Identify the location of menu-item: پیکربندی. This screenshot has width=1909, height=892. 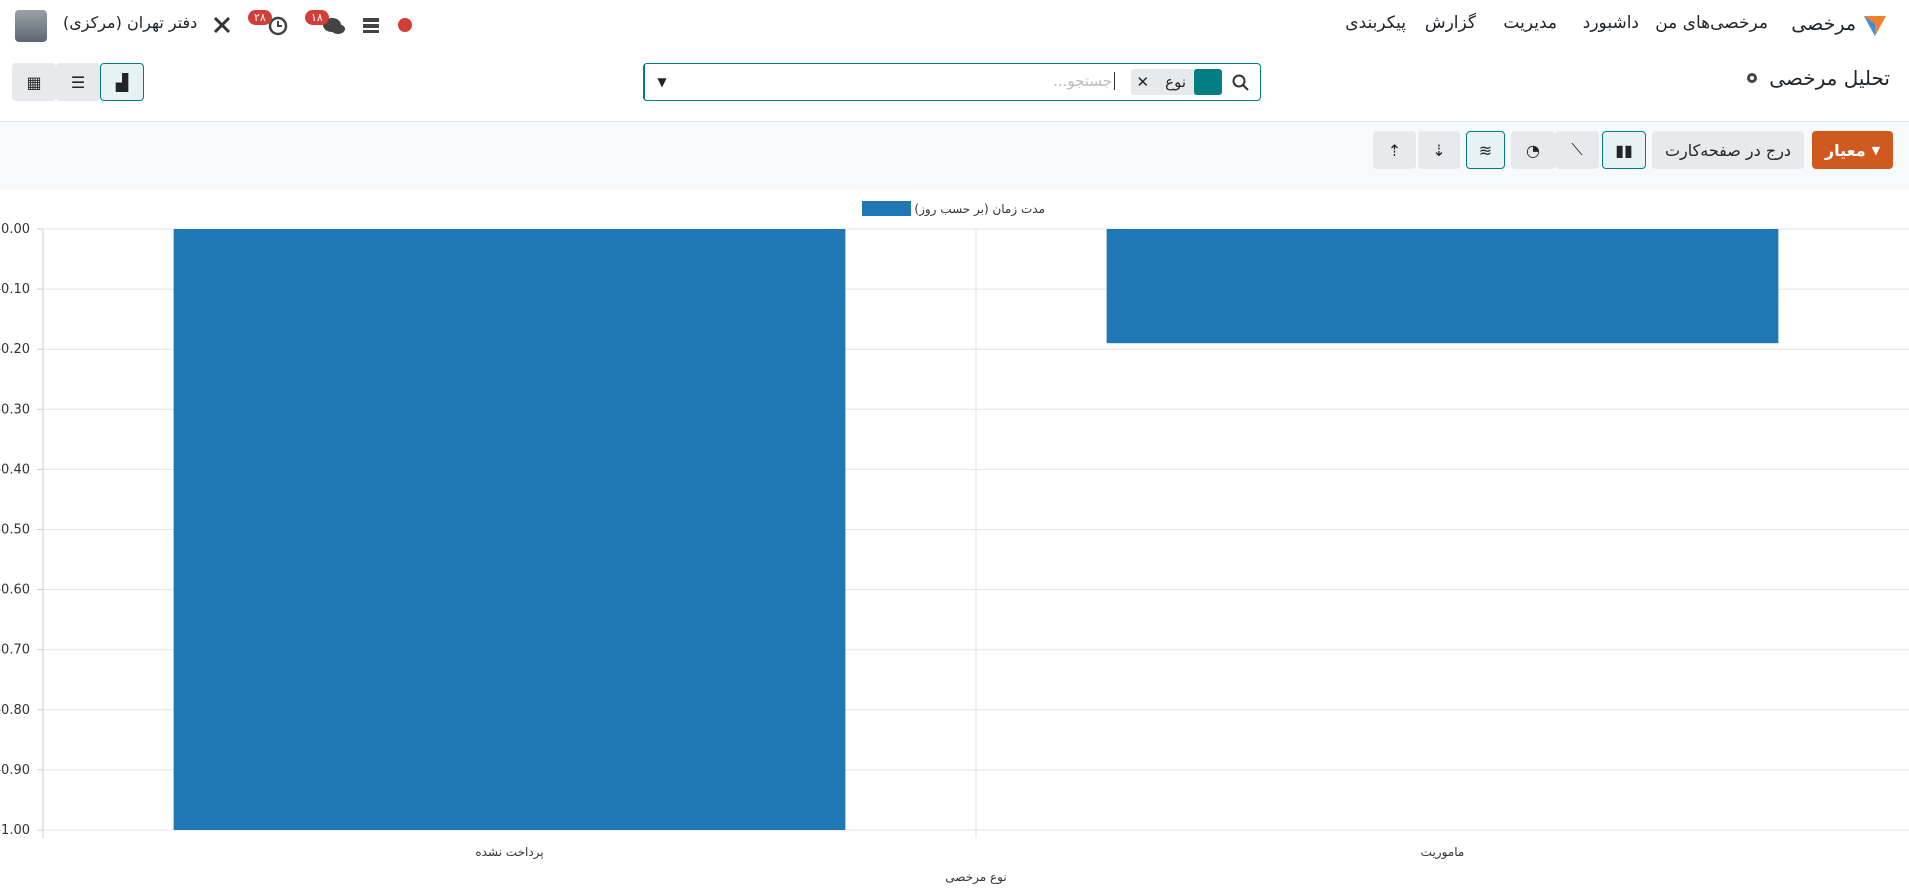
(1375, 23).